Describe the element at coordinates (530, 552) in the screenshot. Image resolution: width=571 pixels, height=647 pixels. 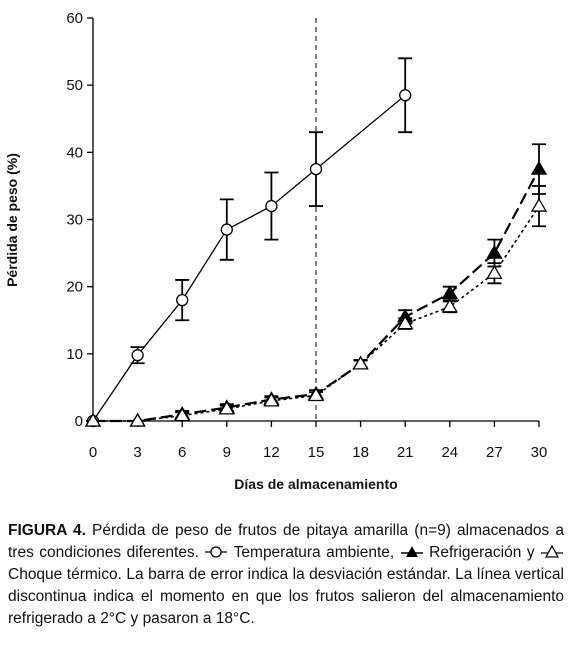
I see `caption-text: y` at that location.